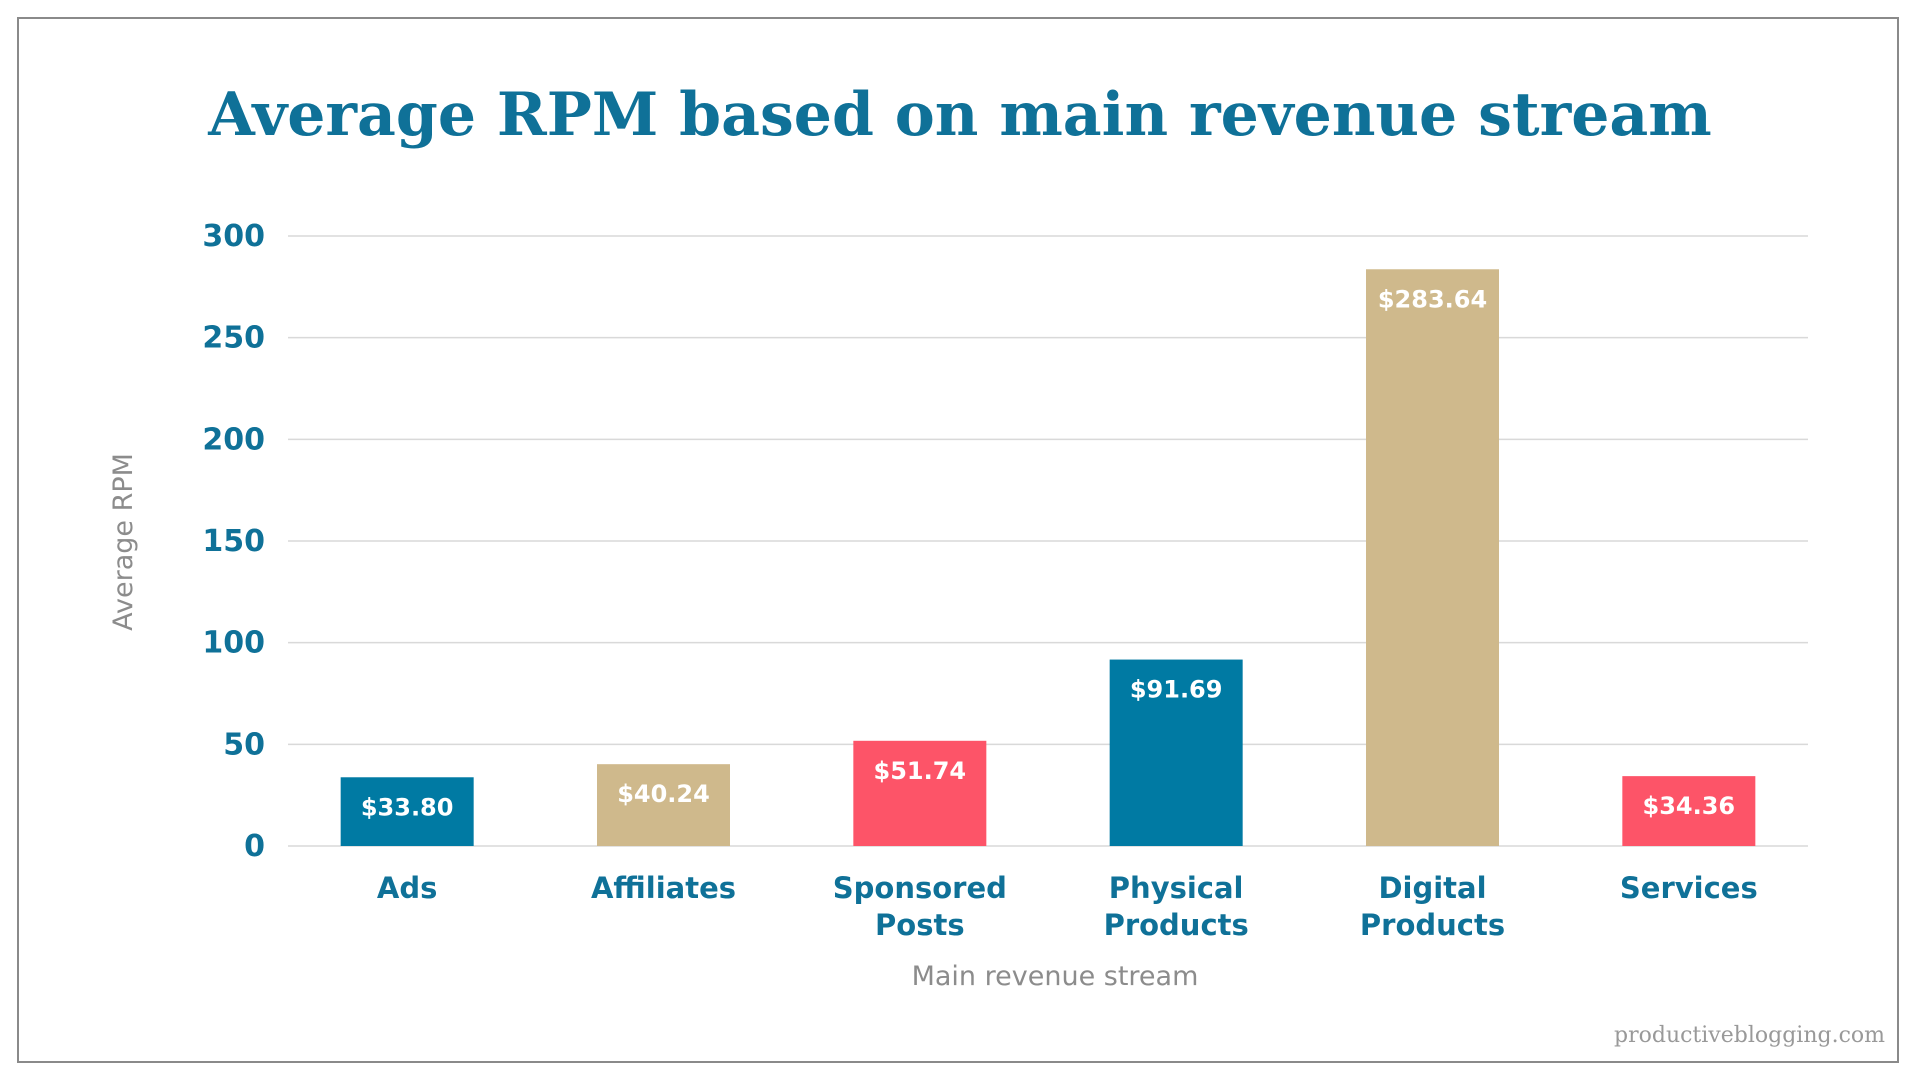 The height and width of the screenshot is (1080, 1920). What do you see at coordinates (920, 925) in the screenshot?
I see `x-tick-label: Posts` at bounding box center [920, 925].